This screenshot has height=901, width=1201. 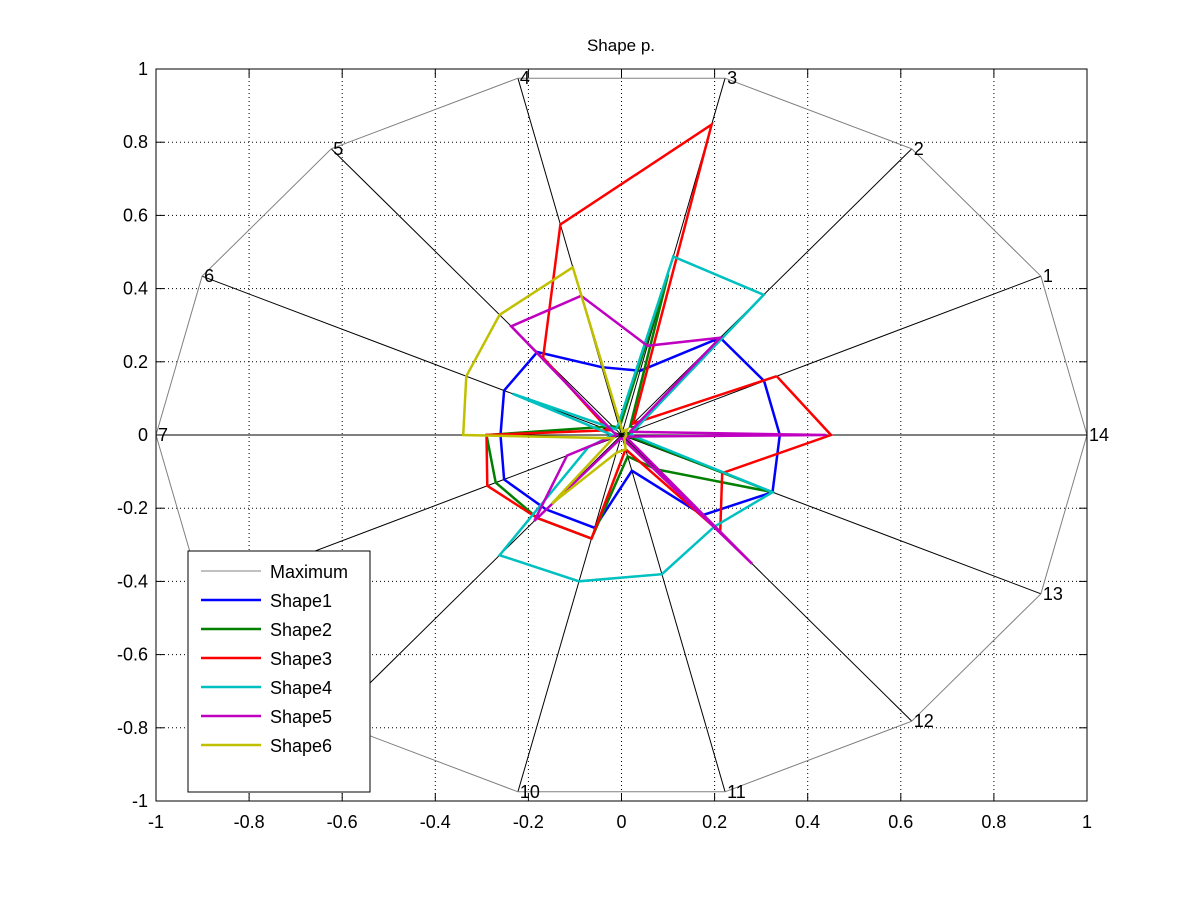 What do you see at coordinates (209, 276) in the screenshot?
I see `spoke-label: 6` at bounding box center [209, 276].